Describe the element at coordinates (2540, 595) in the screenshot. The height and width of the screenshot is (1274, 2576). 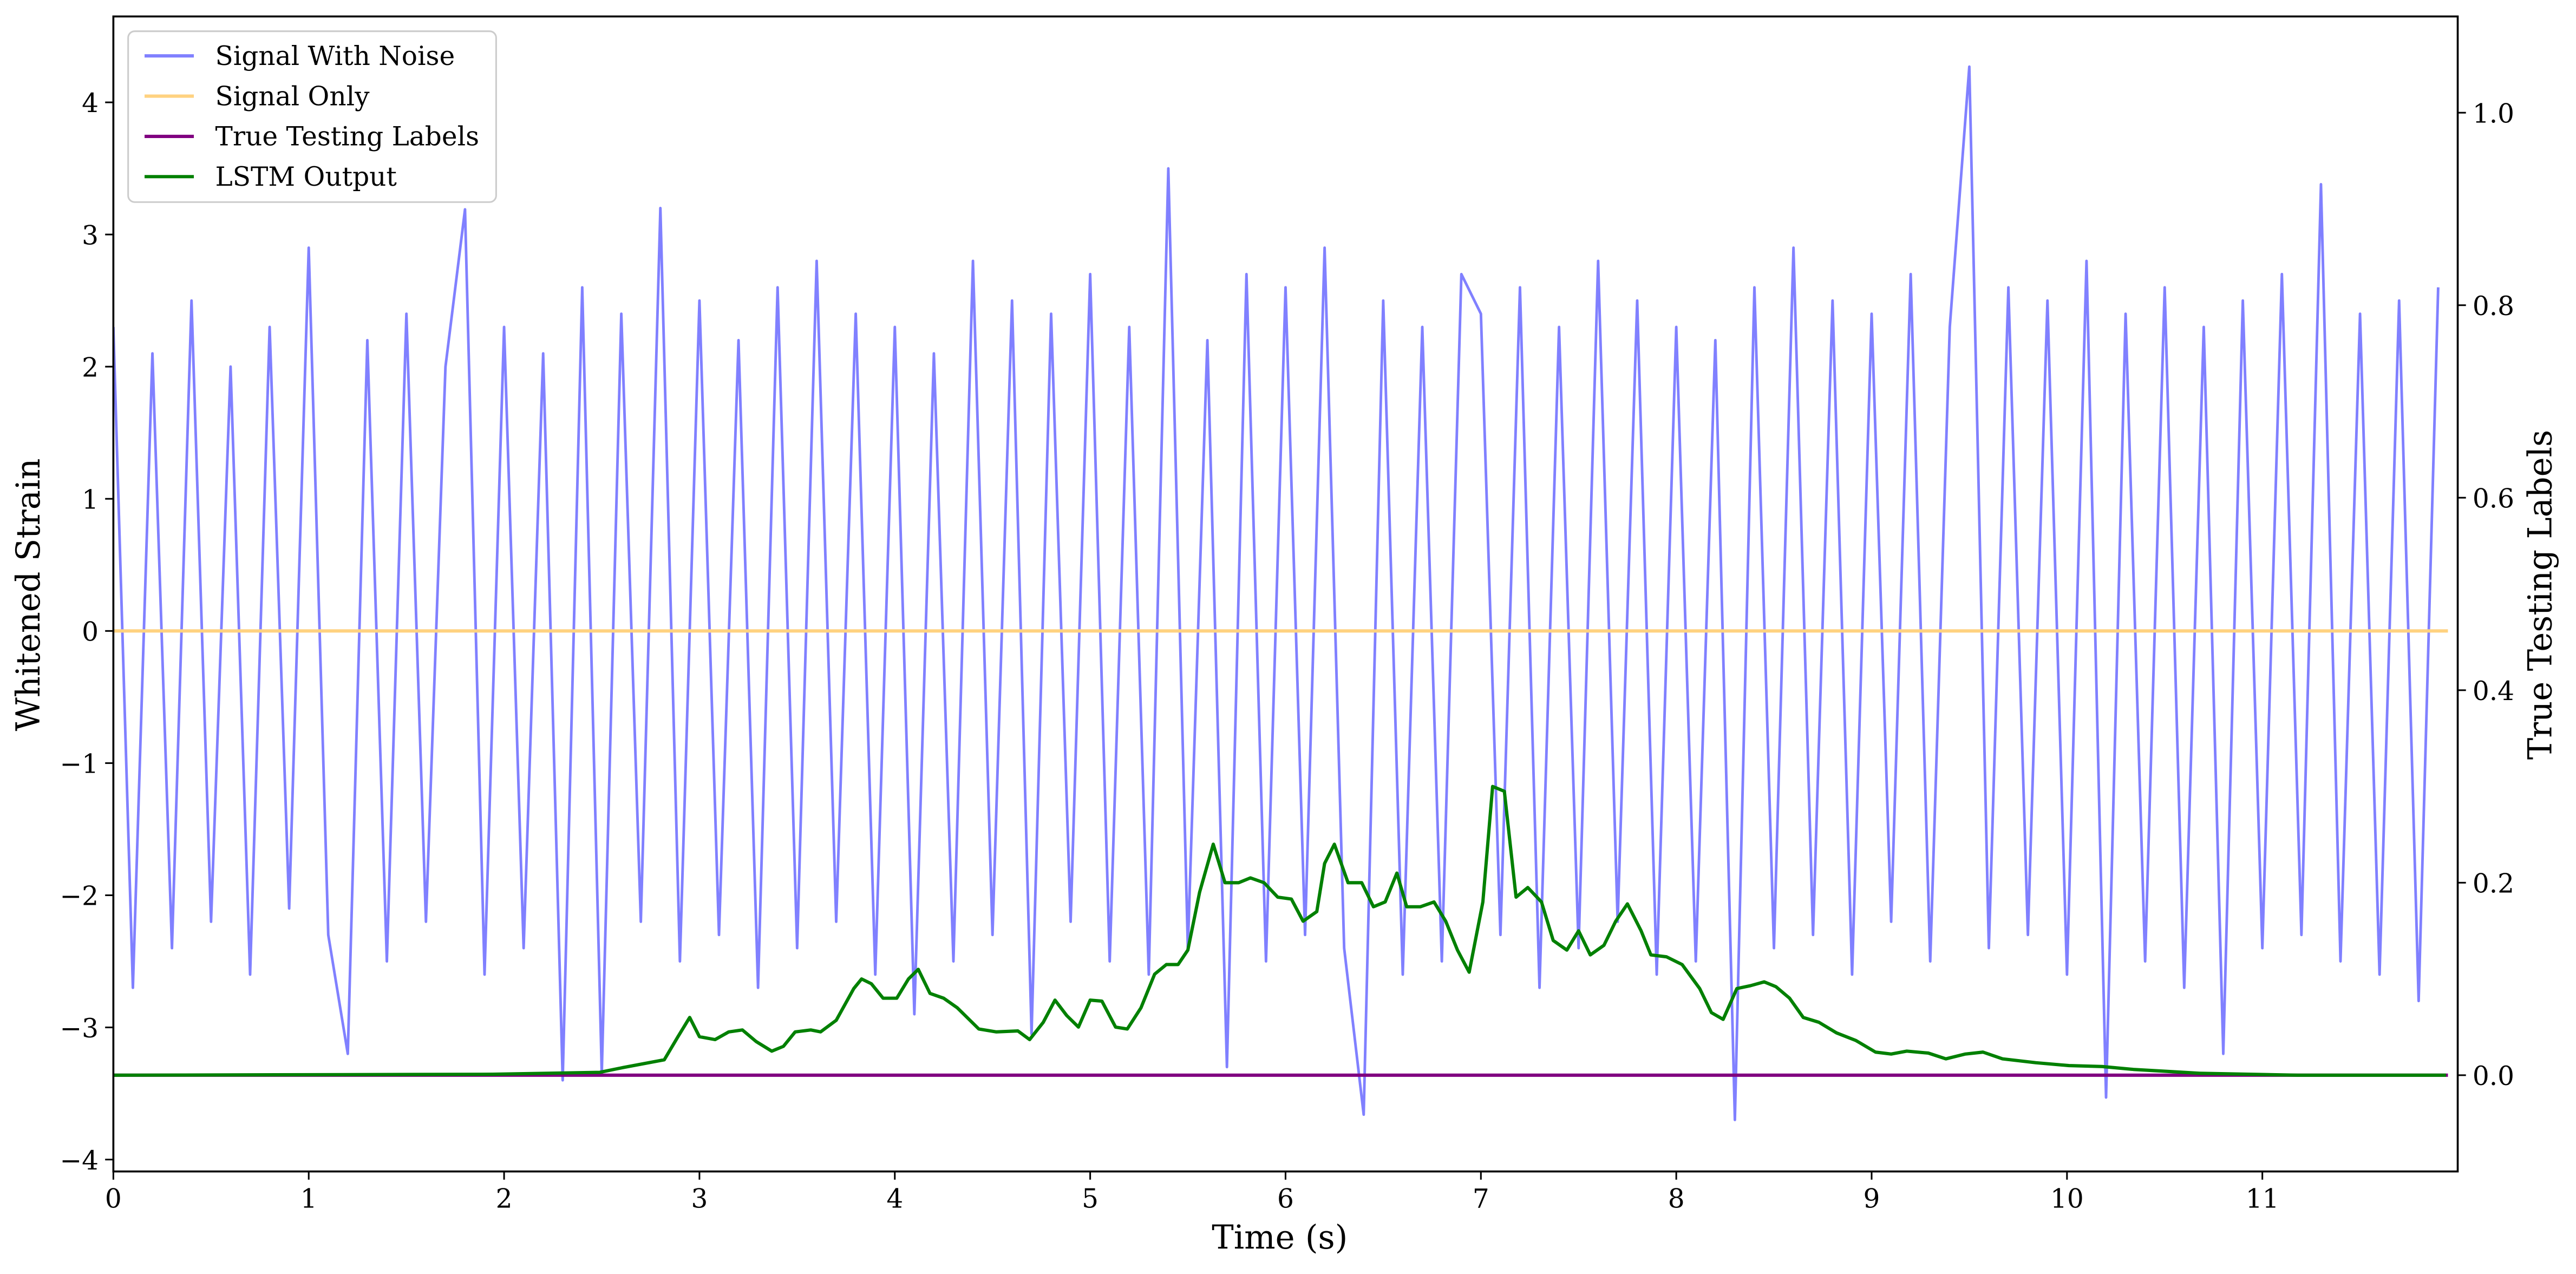
I see `y2-axis-label: True Testing Labels` at that location.